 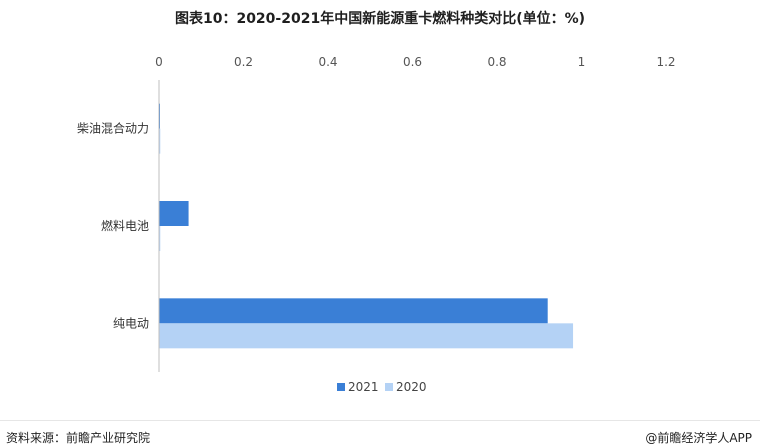 What do you see at coordinates (131, 323) in the screenshot?
I see `category-label: 纯电动` at bounding box center [131, 323].